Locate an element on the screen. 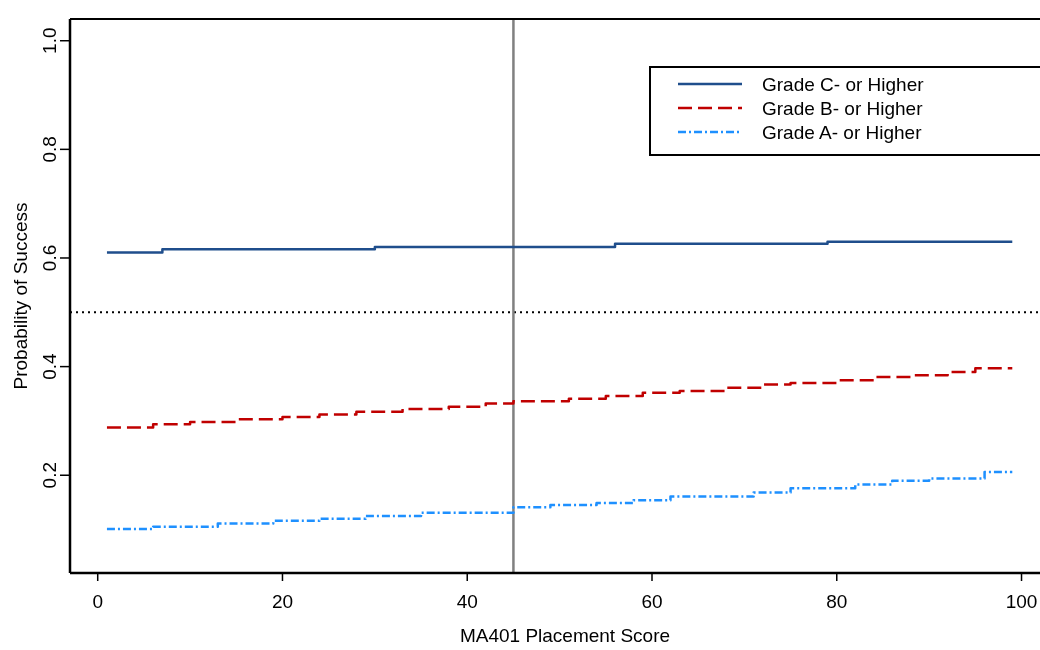 The height and width of the screenshot is (650, 1040). x-tick-label: 0 is located at coordinates (97, 601).